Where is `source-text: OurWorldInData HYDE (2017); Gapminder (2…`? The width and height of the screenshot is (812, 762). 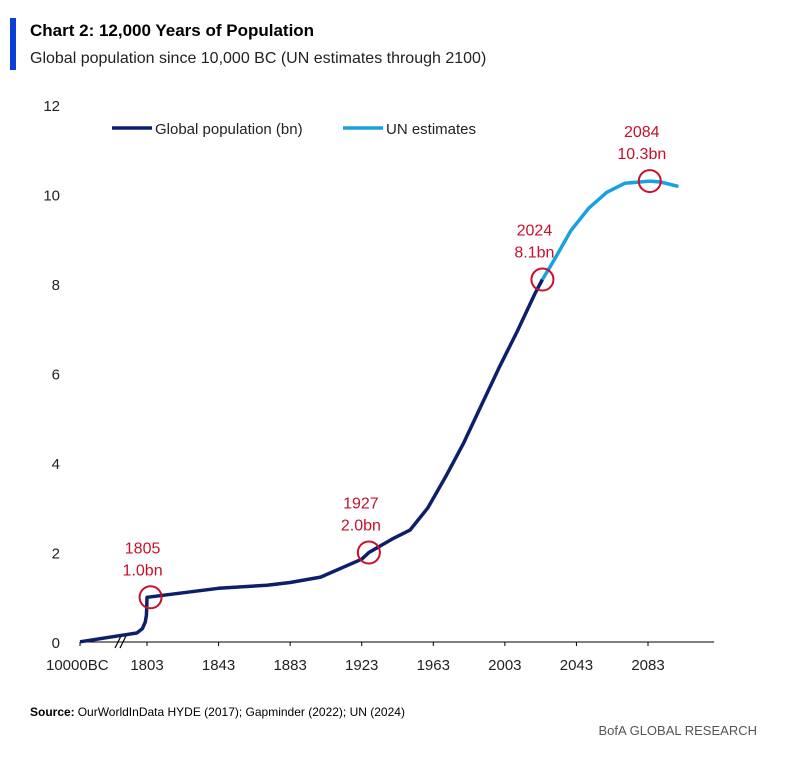 source-text: OurWorldInData HYDE (2017); Gapminder (2… is located at coordinates (241, 712).